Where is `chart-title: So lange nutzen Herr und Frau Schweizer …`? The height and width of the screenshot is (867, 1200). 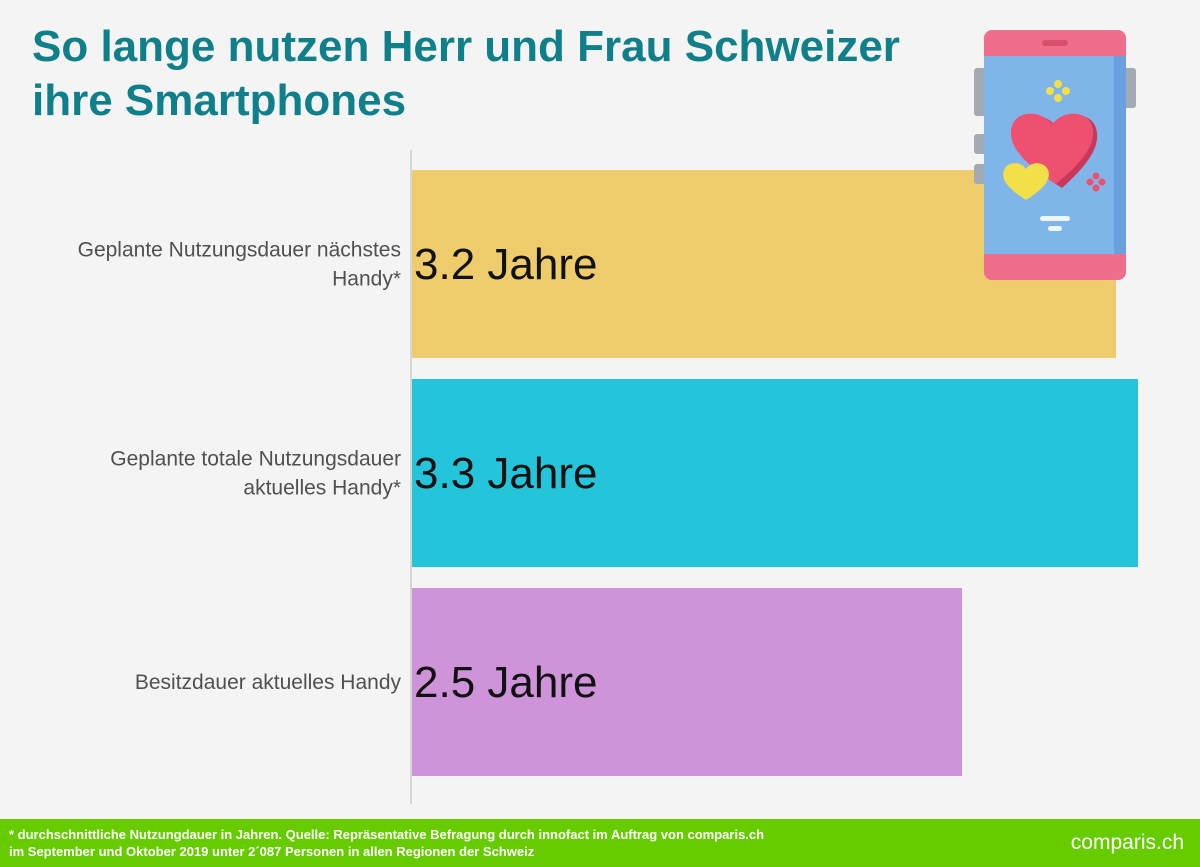
chart-title: So lange nutzen Herr und Frau Schweizer … is located at coordinates (482, 74).